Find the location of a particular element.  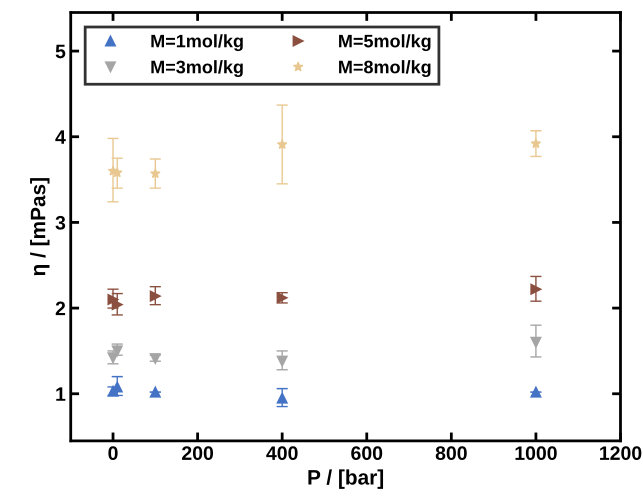

x-tick-label: 0 is located at coordinates (113, 453).